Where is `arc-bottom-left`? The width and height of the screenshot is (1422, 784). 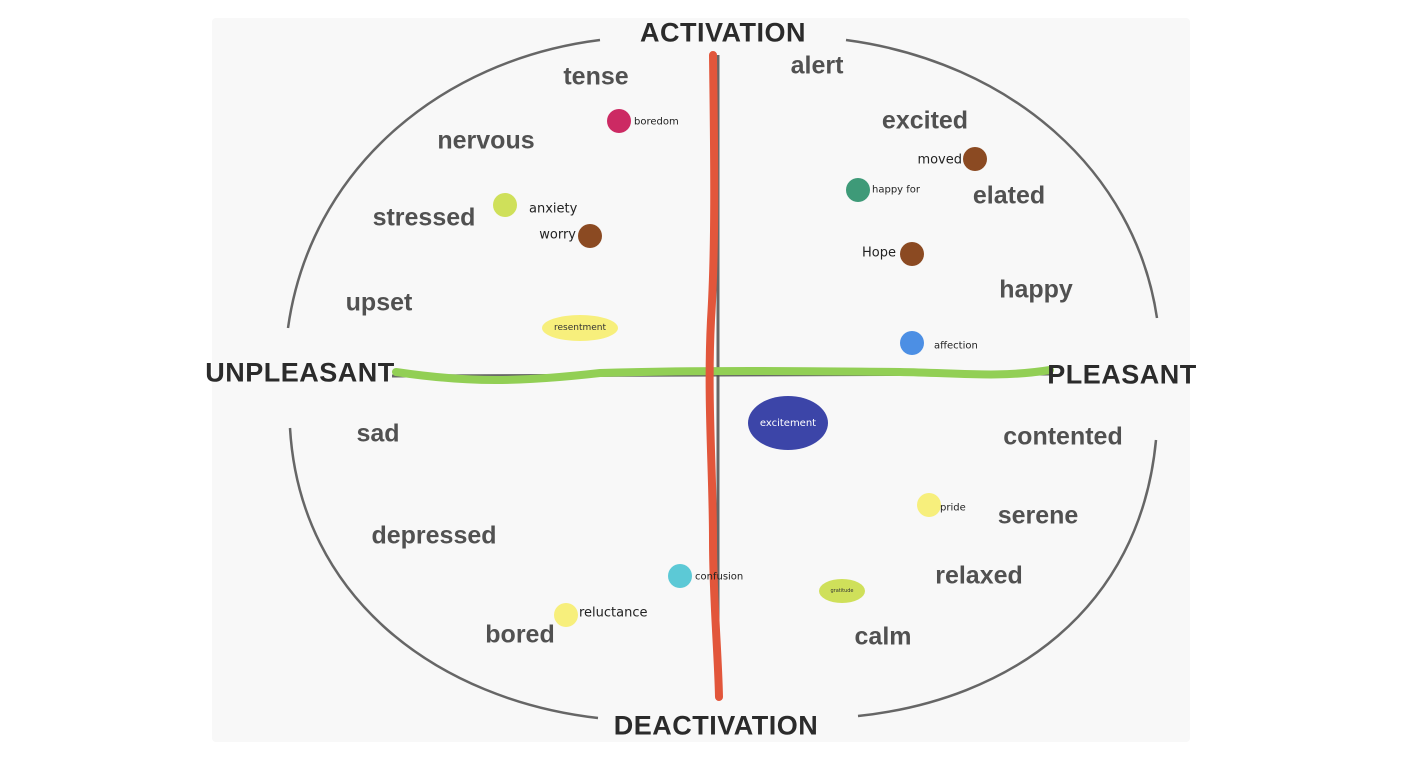 arc-bottom-left is located at coordinates (443, 573).